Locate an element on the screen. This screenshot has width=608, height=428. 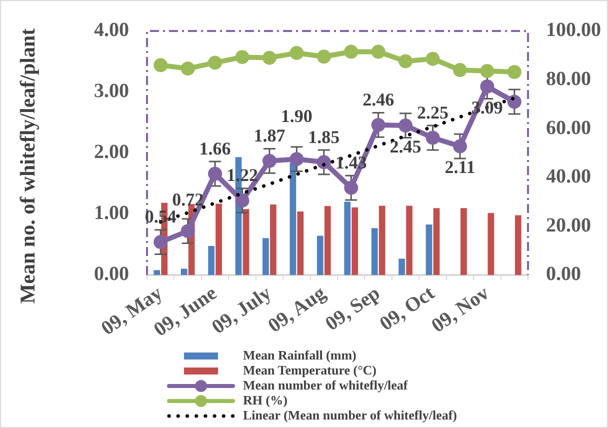
y2-tick-label: 100.00 is located at coordinates (573, 30).